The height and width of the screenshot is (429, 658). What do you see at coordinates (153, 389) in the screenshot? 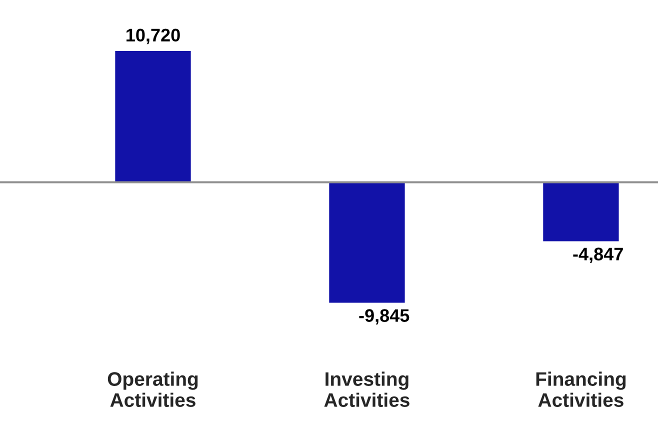
I see `x-tick-label: Operating Activities` at bounding box center [153, 389].